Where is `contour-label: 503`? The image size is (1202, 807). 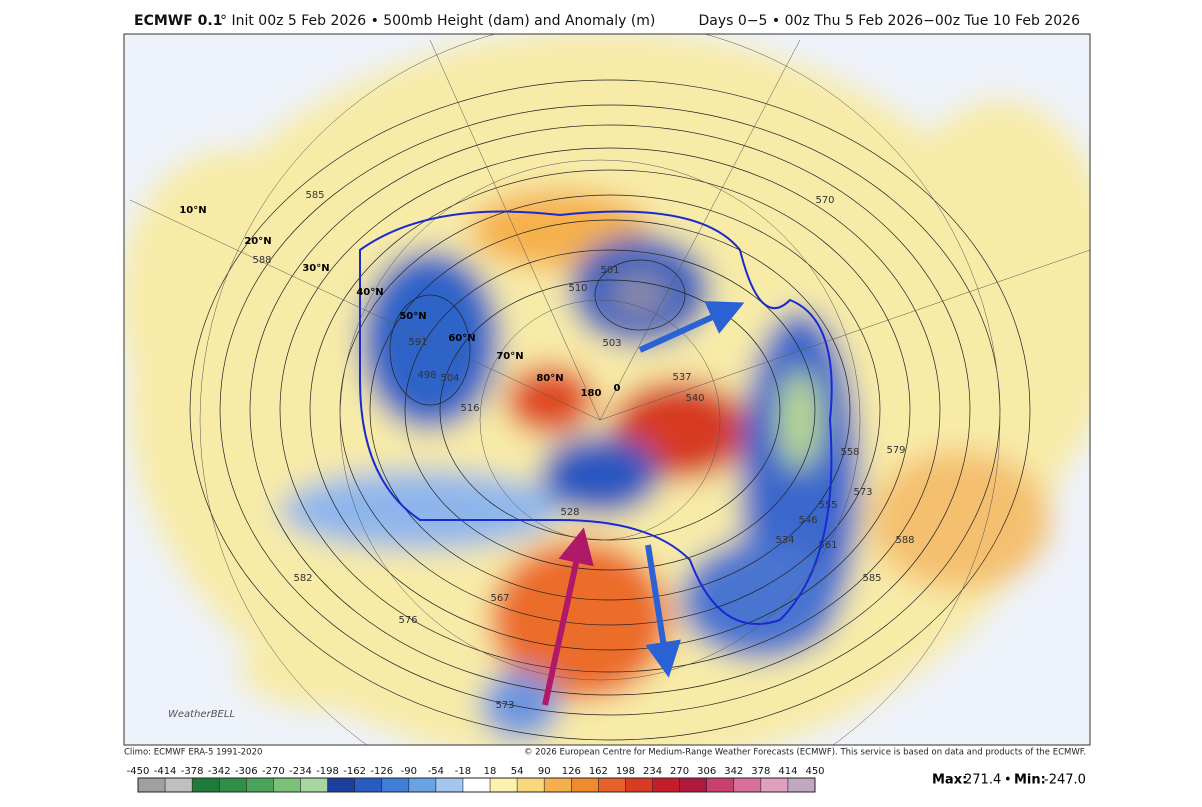 contour-label: 503 is located at coordinates (611, 343).